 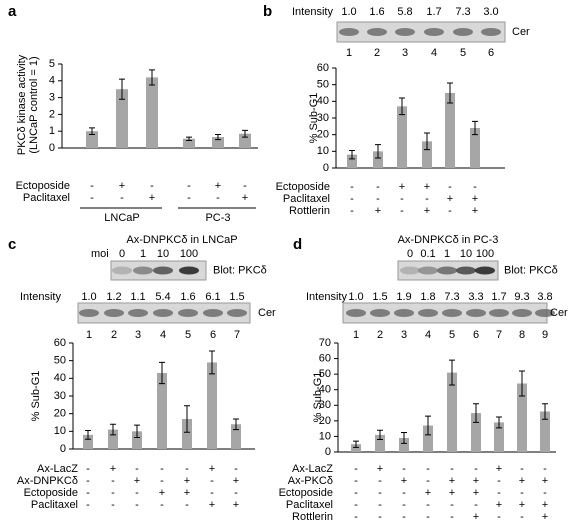 What do you see at coordinates (403, 297) in the screenshot?
I see `intensity-value: 1.9` at bounding box center [403, 297].